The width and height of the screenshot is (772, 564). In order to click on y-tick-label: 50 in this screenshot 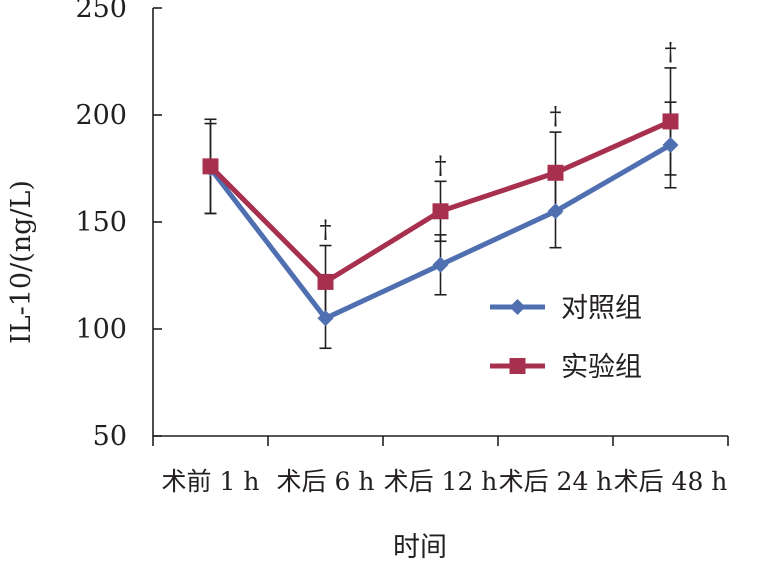, I will do `click(110, 436)`.